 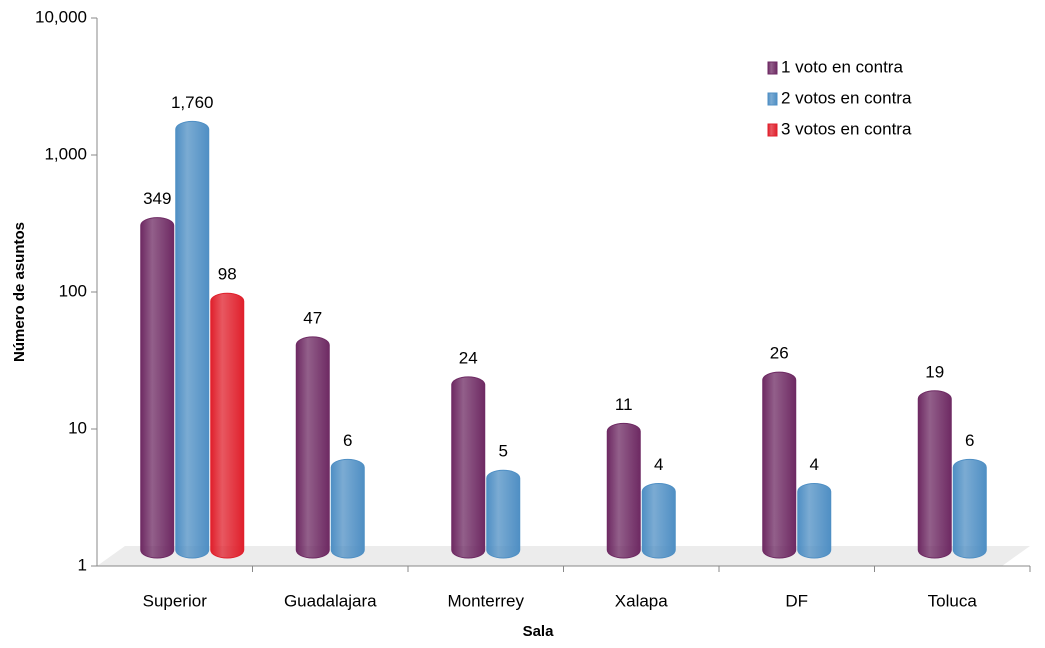 What do you see at coordinates (468, 357) in the screenshot?
I see `data-label: 24` at bounding box center [468, 357].